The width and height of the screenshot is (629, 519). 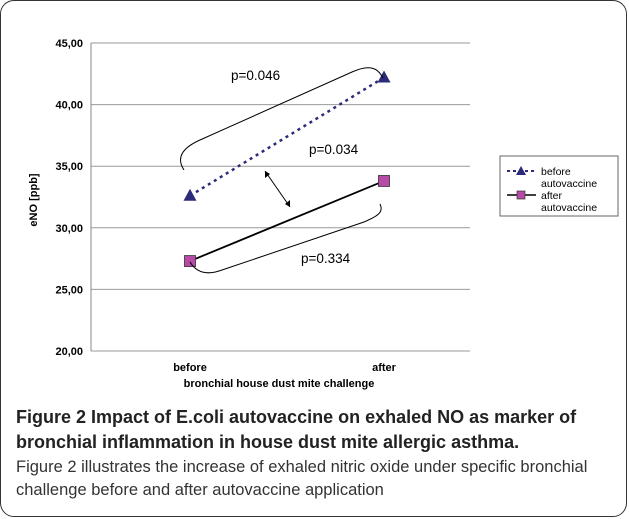 What do you see at coordinates (69, 44) in the screenshot?
I see `y-tick-label: 45,00` at bounding box center [69, 44].